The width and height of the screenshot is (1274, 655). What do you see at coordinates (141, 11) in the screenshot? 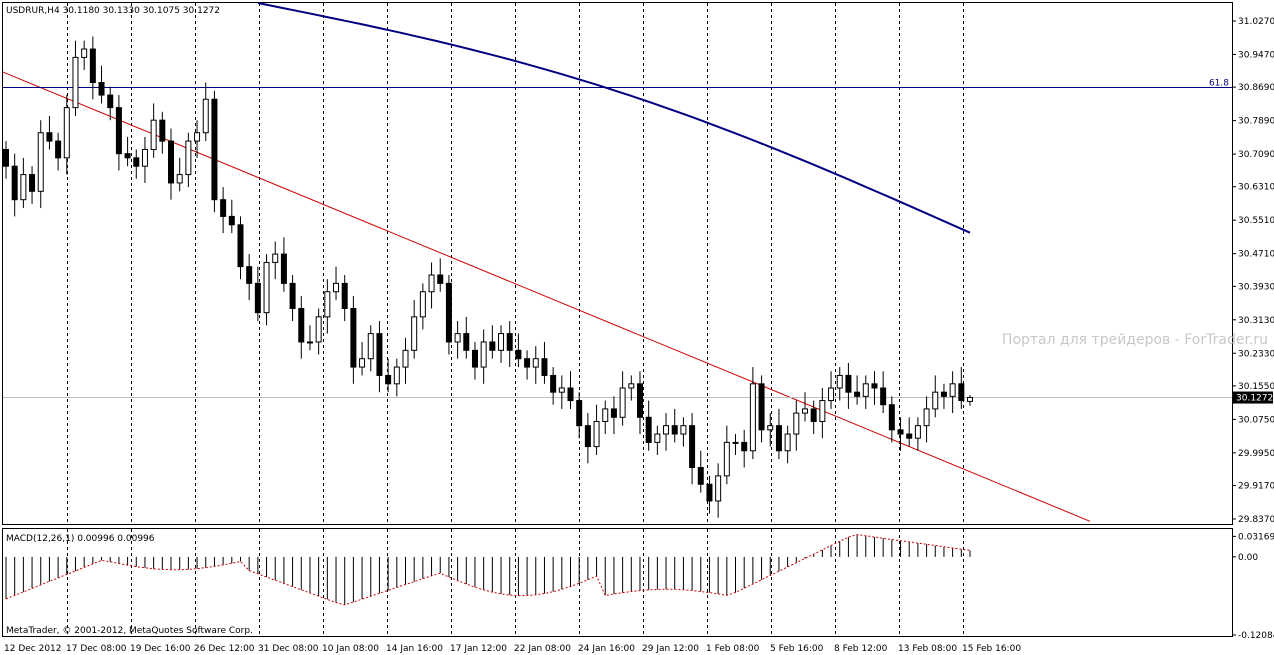
I see `ohlc-values: 30.1180 30.1330 30.1075 30.1272` at bounding box center [141, 11].